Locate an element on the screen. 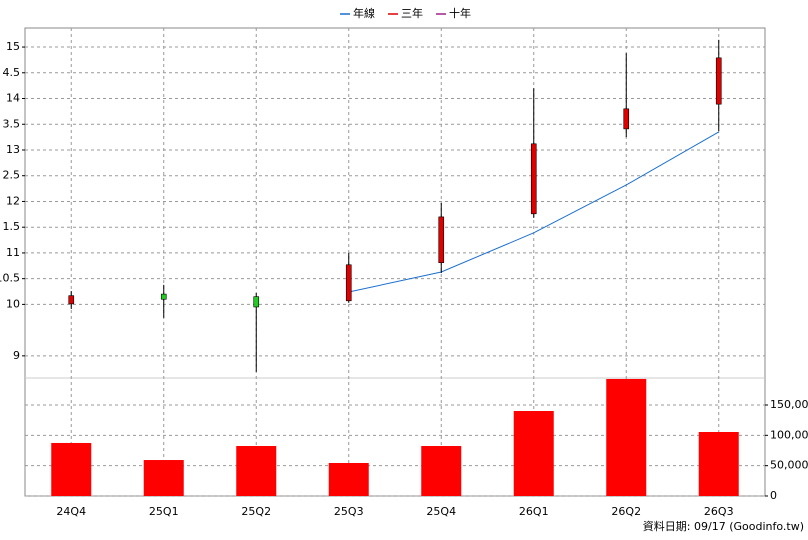 This screenshot has height=540, width=808. y2-tick-label: 100,000 is located at coordinates (789, 434).